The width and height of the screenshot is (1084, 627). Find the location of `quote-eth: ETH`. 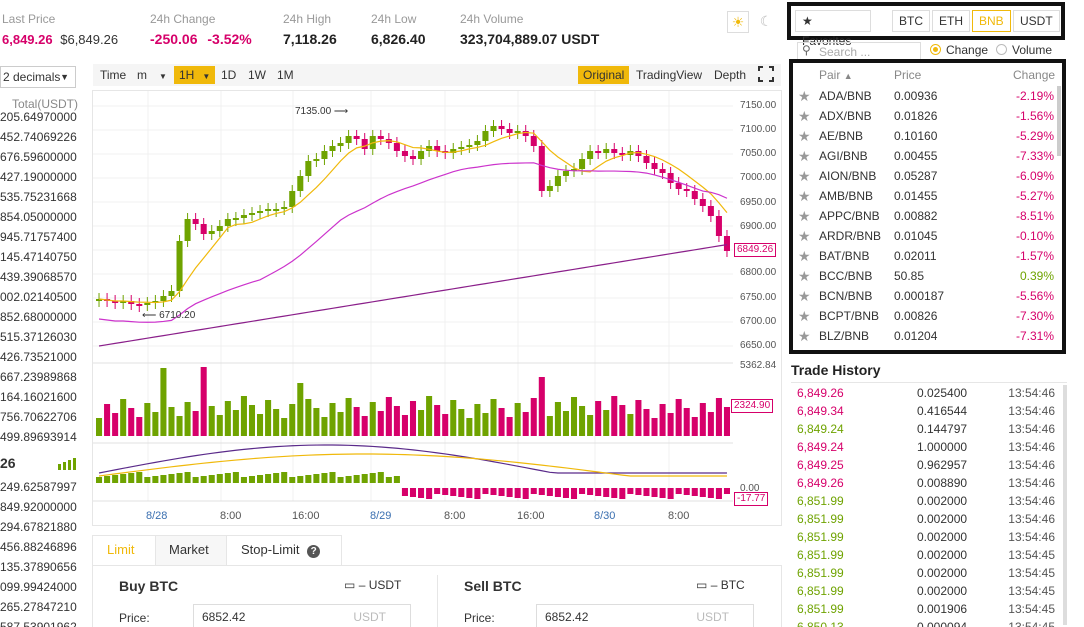

quote-eth: ETH is located at coordinates (951, 21).